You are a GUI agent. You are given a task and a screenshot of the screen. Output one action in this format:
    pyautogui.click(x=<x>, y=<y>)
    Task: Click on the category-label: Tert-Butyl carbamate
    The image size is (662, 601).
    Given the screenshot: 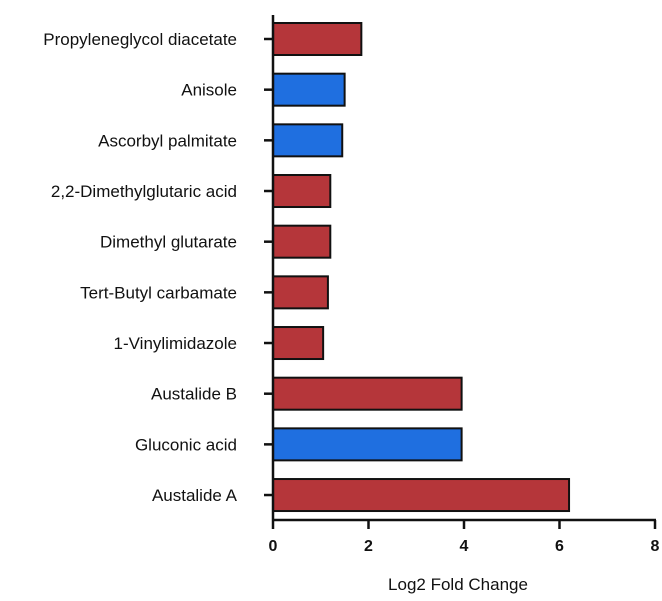 What is the action you would take?
    pyautogui.click(x=158, y=292)
    